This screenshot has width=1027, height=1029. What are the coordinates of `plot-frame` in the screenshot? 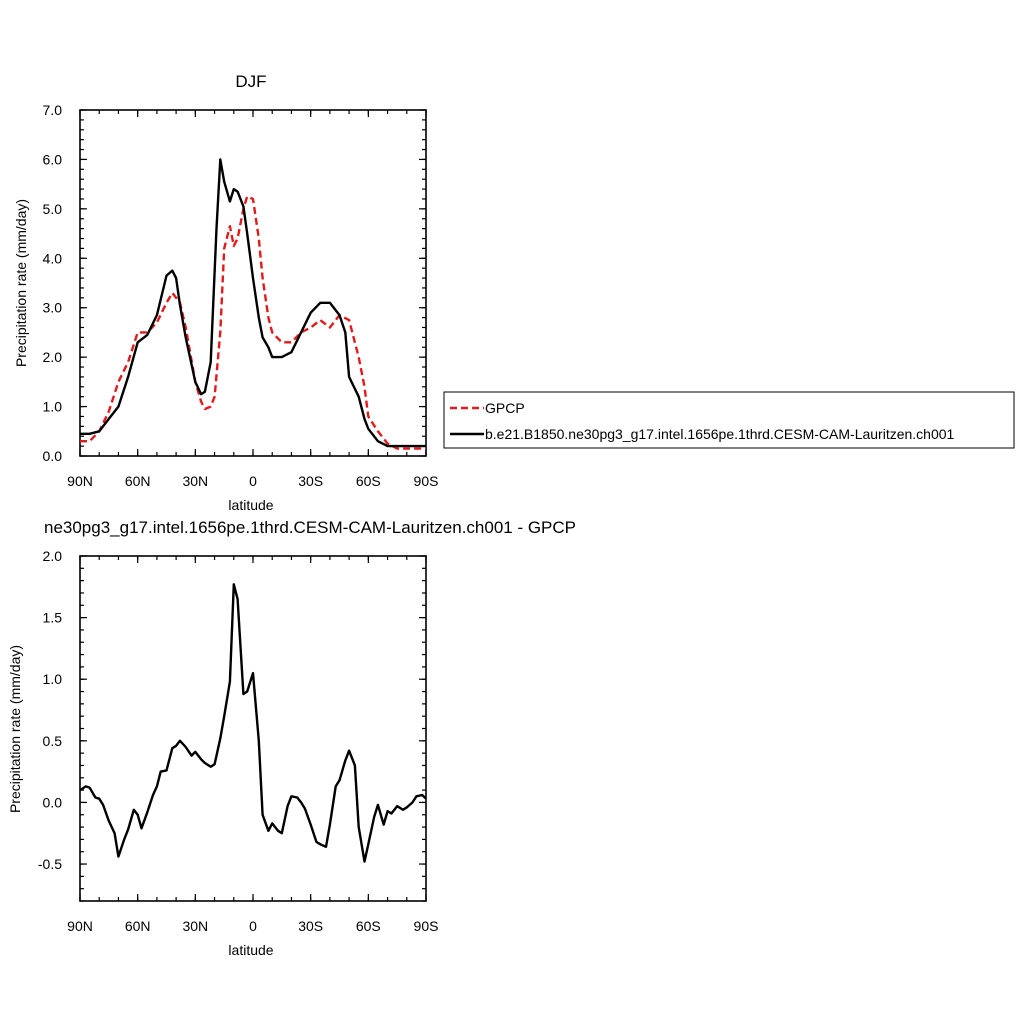 It's located at (253, 728).